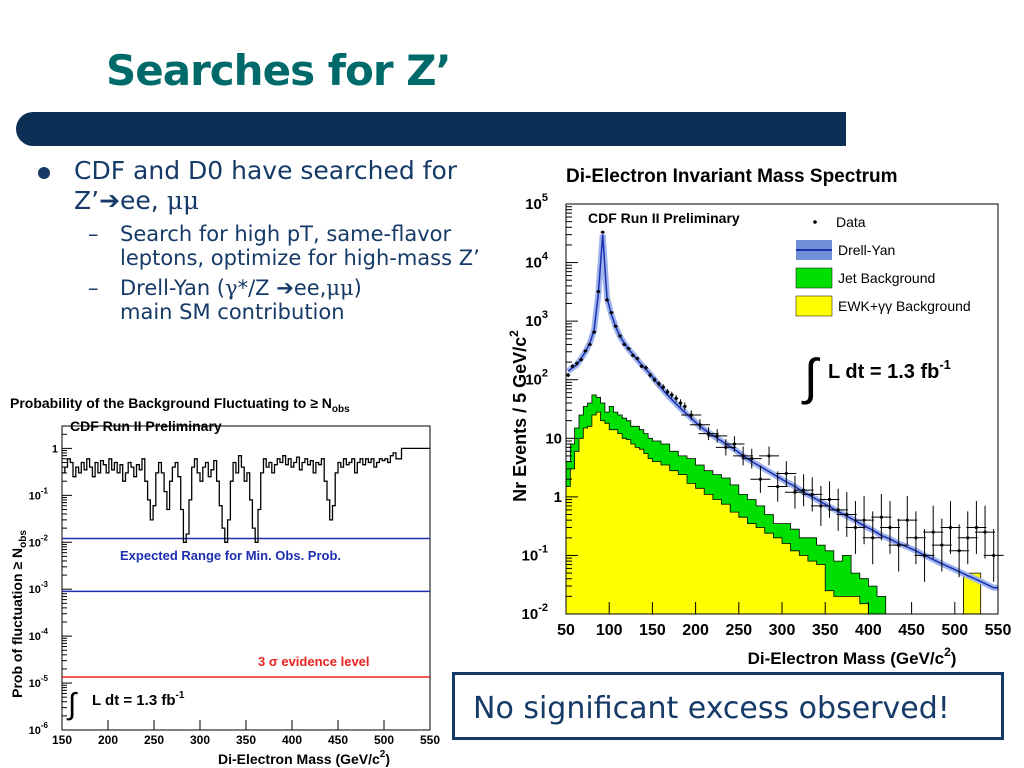  What do you see at coordinates (514, 333) in the screenshot?
I see `spectrum-ylabel-sup: 2` at bounding box center [514, 333].